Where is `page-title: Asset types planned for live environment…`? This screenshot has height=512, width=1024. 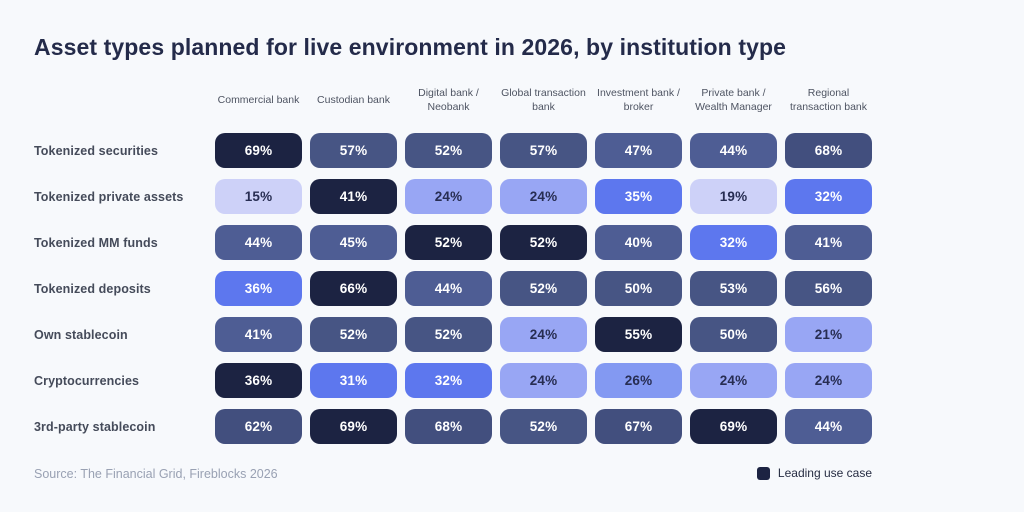
page-title: Asset types planned for live environment… is located at coordinates (410, 47).